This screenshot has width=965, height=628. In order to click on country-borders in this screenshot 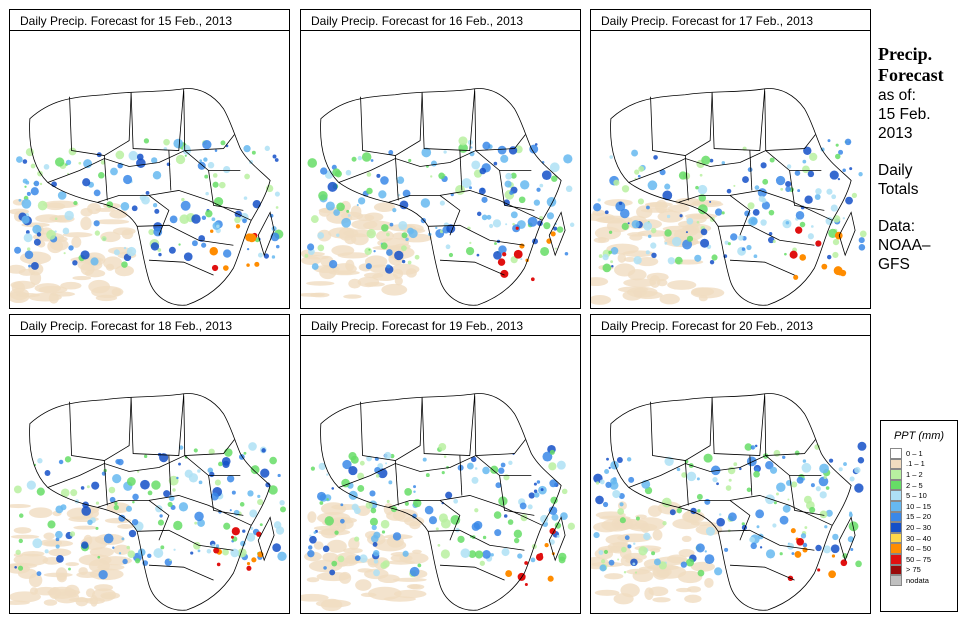, I will do `click(733, 197)`.